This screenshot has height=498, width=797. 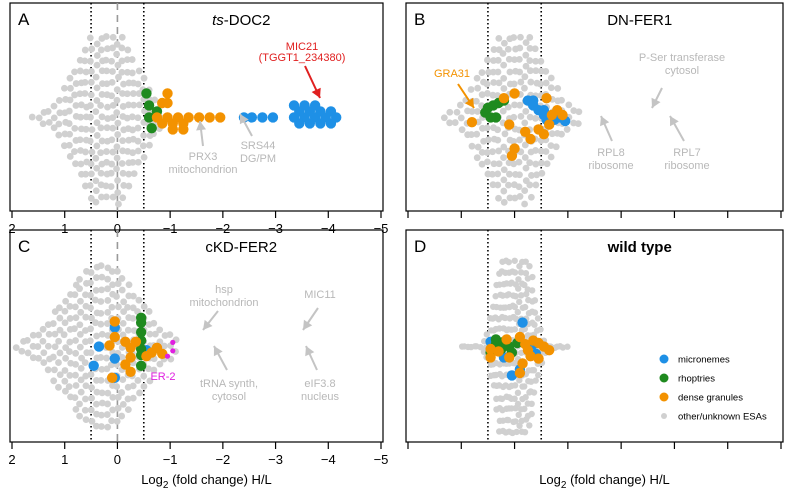 What do you see at coordinates (704, 360) in the screenshot?
I see `legend-label: micronemes` at bounding box center [704, 360].